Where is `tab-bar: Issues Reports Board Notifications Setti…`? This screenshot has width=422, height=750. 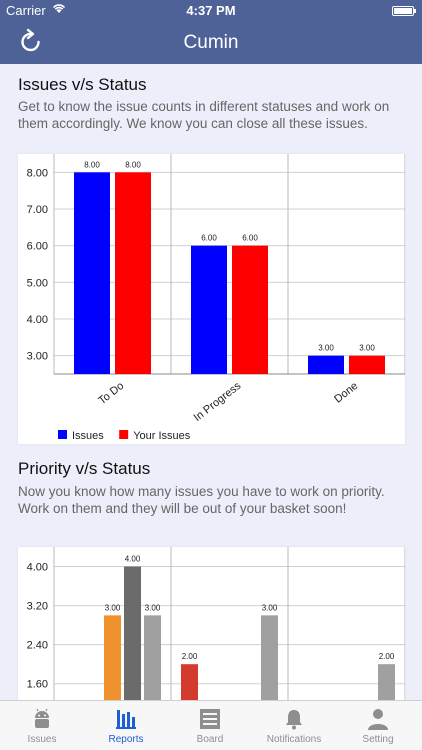 tab-bar: Issues Reports Board Notifications Setti… is located at coordinates (211, 725).